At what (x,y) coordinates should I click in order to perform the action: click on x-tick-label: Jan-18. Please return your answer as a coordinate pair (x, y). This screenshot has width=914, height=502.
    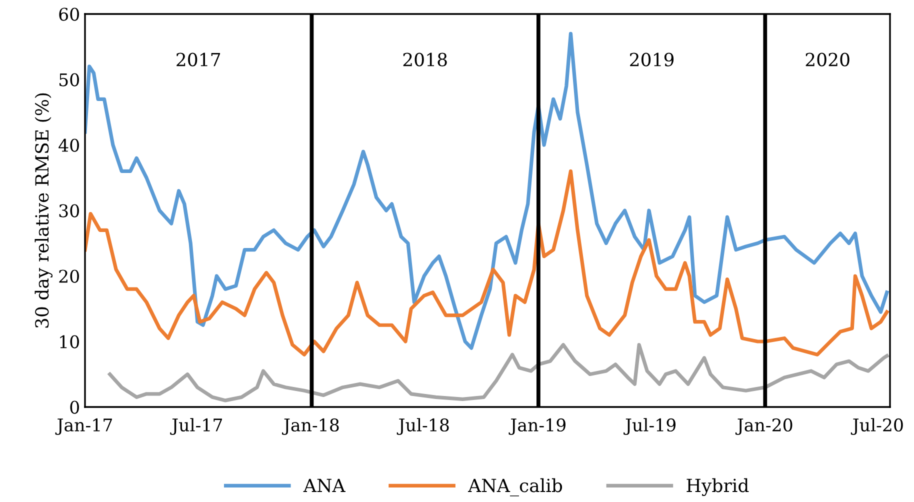
    Looking at the image, I should click on (310, 426).